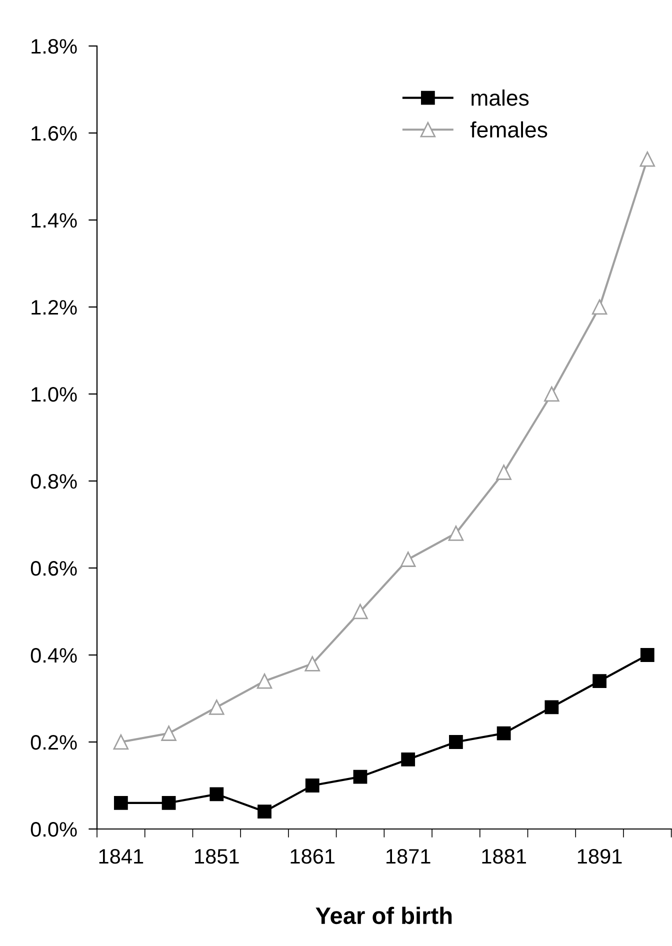 This screenshot has width=672, height=946. What do you see at coordinates (53, 568) in the screenshot?
I see `y-tick-label: 0.6%` at bounding box center [53, 568].